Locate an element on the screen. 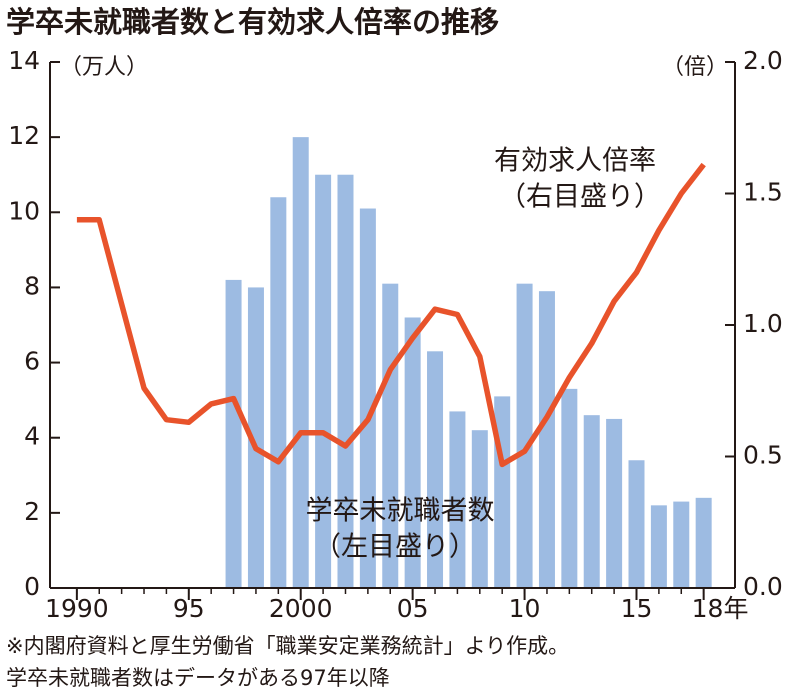 The image size is (799, 699). y2-tick-label: 0.5 is located at coordinates (763, 455).